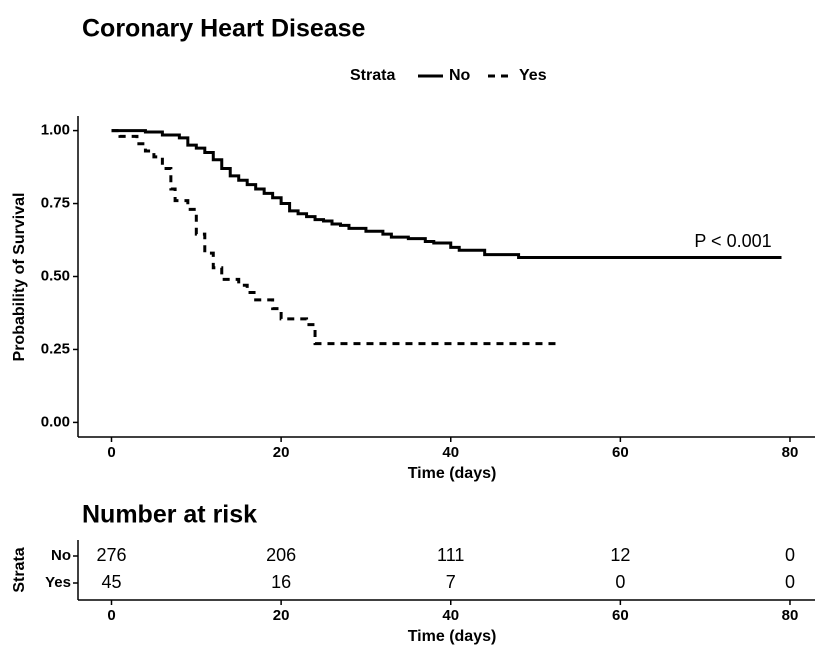 This screenshot has height=648, width=817. I want to click on risk-count: 276, so click(111, 555).